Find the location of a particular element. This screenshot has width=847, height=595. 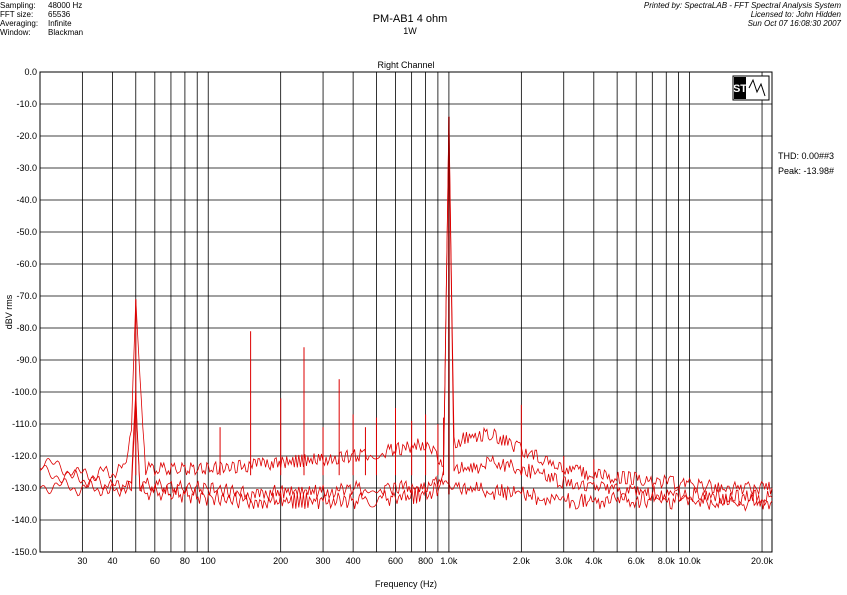

y-tick-label: -120.0 is located at coordinates (24, 456).